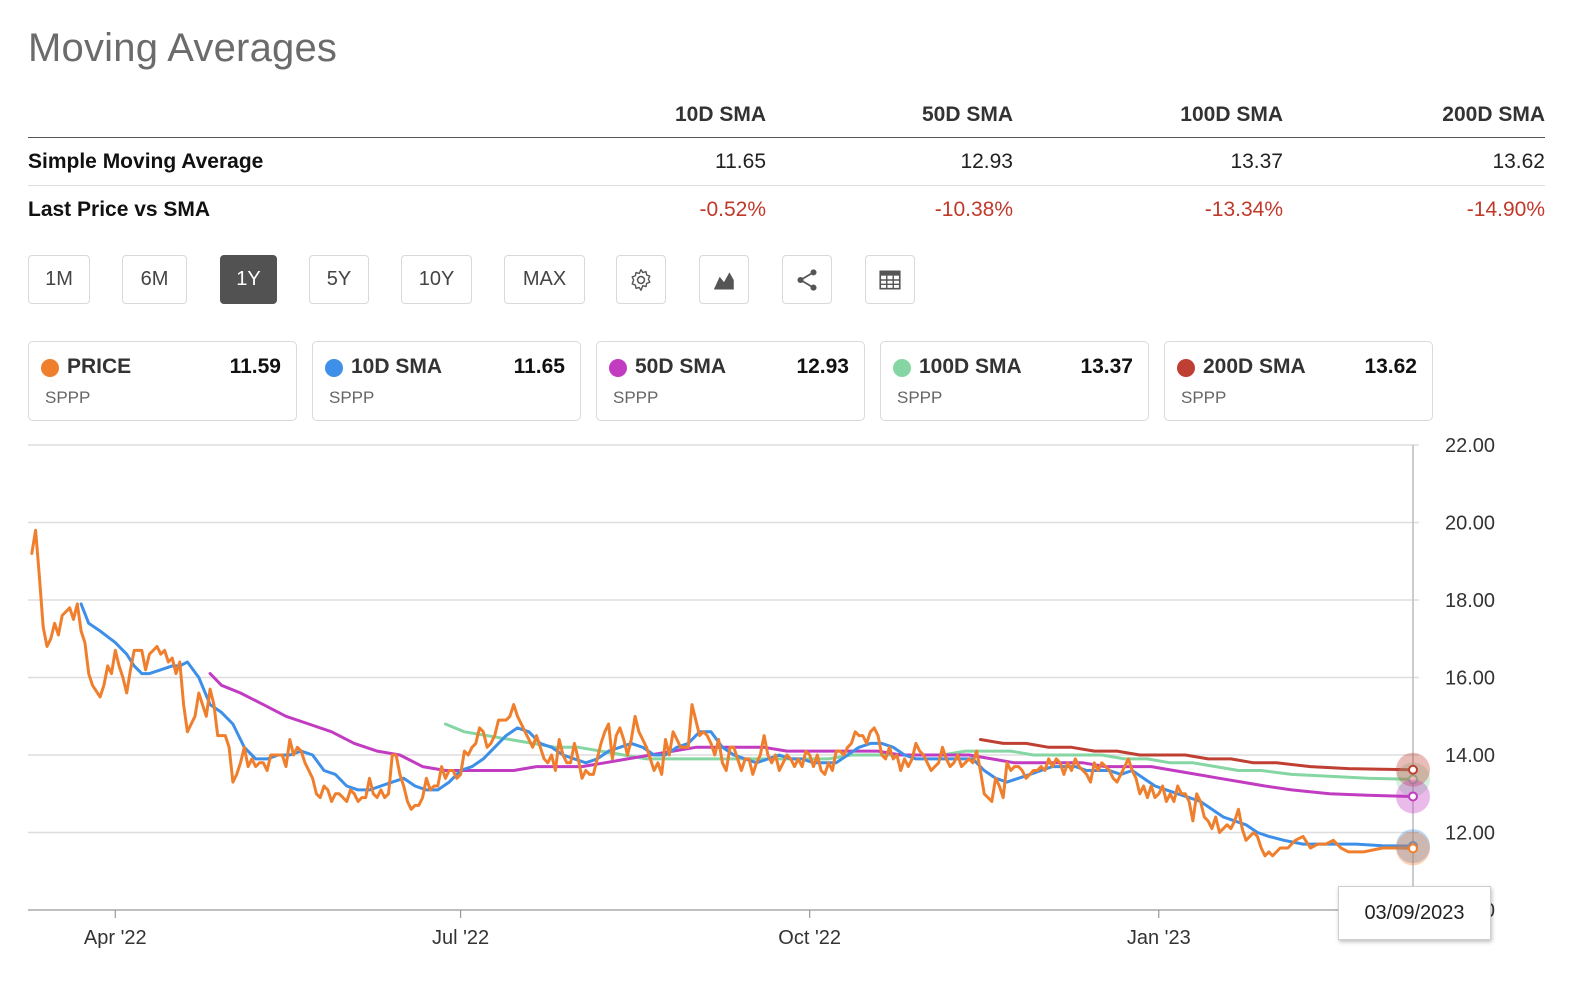  I want to click on legend-name: 200D SMA, so click(1254, 366).